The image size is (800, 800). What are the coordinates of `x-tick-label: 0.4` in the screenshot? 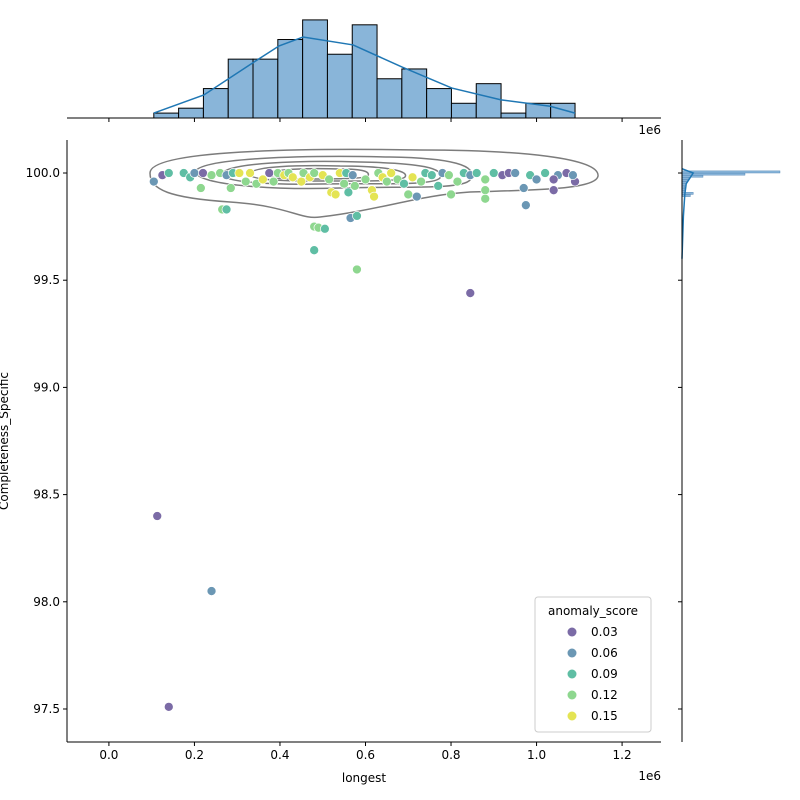 It's located at (279, 755).